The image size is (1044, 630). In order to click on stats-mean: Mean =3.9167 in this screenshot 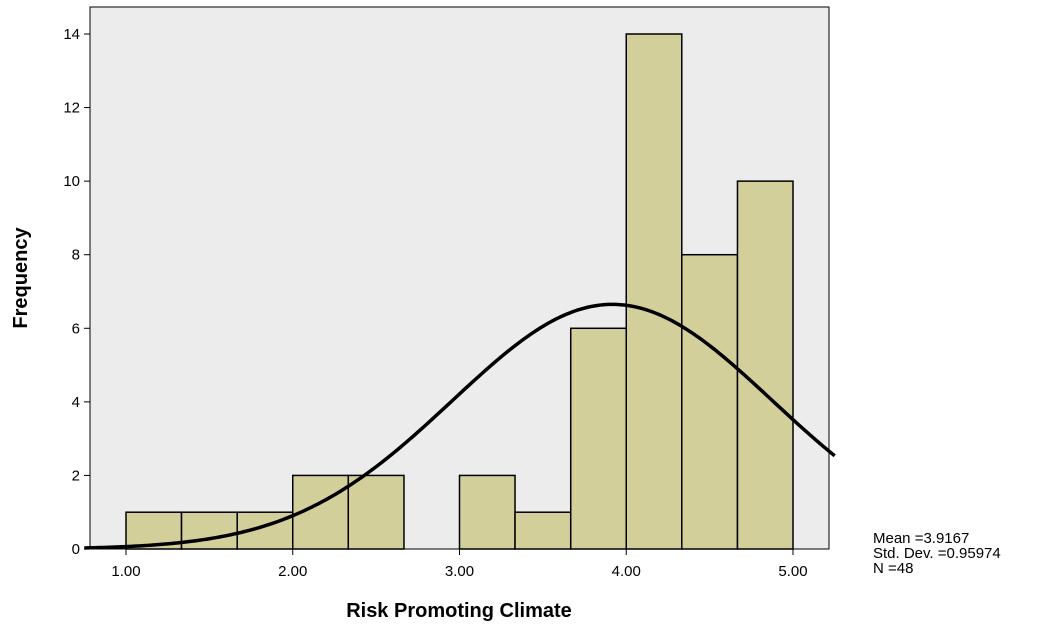, I will do `click(921, 538)`.